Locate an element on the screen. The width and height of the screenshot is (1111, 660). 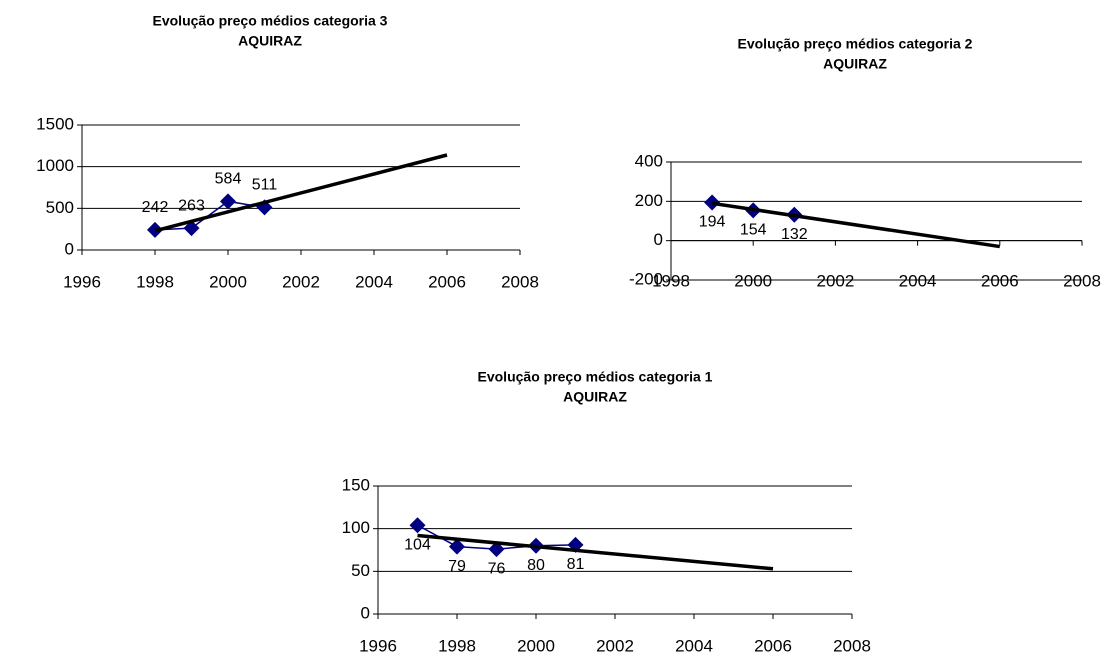
data-label: 79 is located at coordinates (457, 566).